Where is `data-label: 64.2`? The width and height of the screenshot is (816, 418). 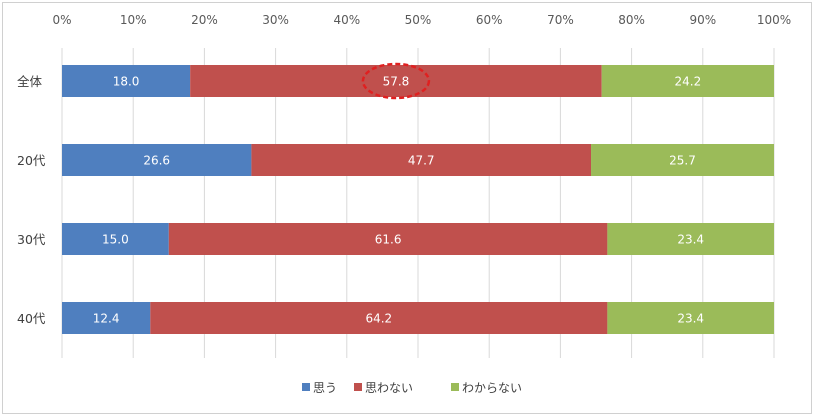 data-label: 64.2 is located at coordinates (378, 319).